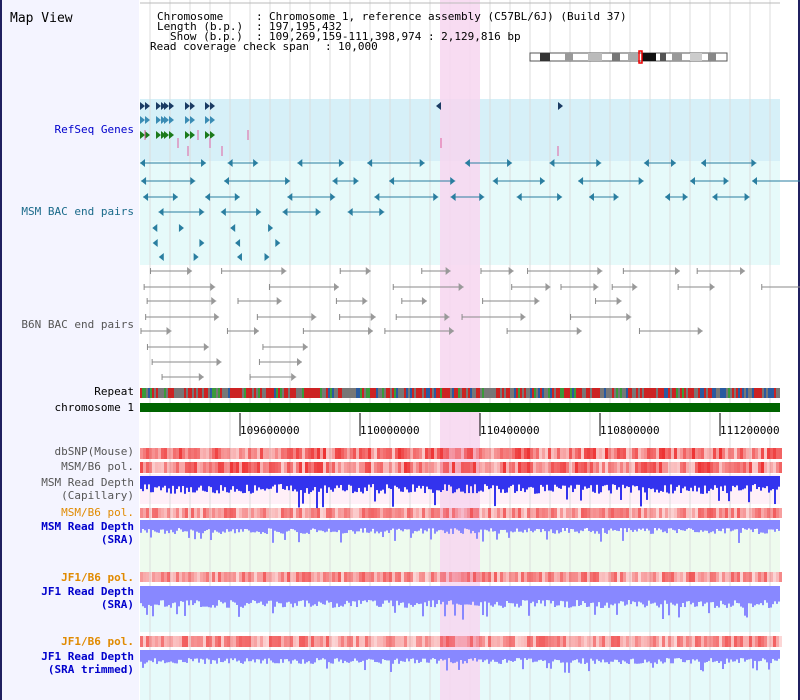 The image size is (800, 700). Describe the element at coordinates (94, 129) in the screenshot. I see `track-label-refseq: RefSeq Genes` at that location.